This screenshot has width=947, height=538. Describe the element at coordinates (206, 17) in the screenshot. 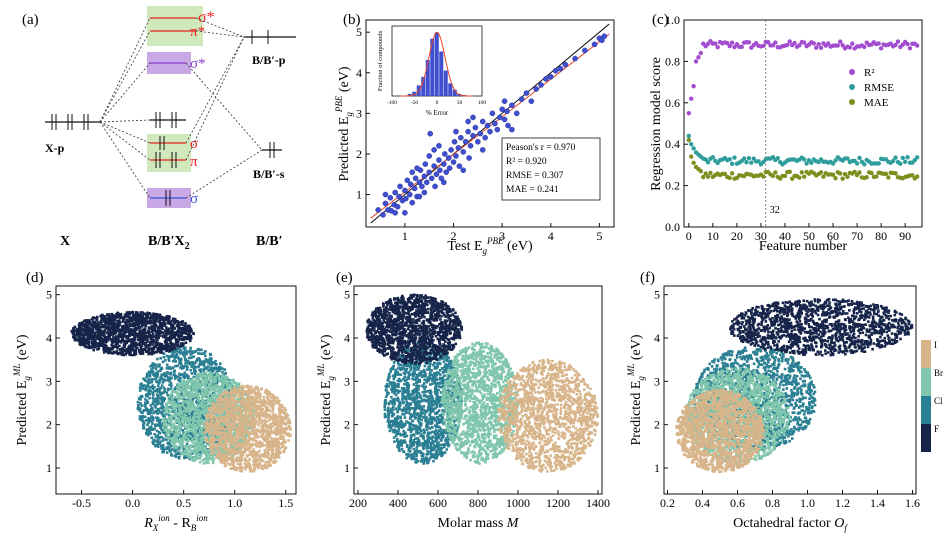

I see `sigma-star-symbol: σ*` at that location.